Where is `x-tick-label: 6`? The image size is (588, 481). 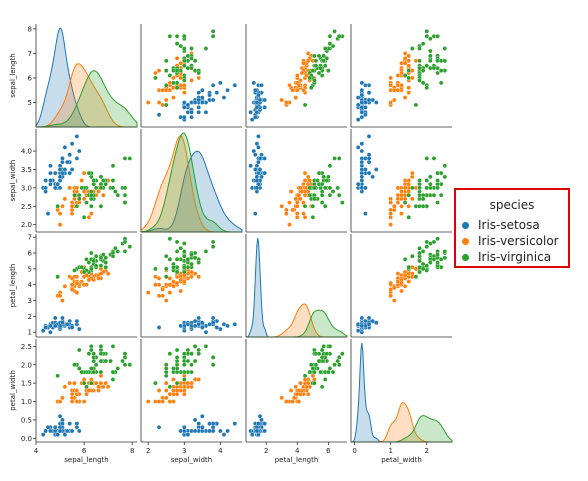
x-tick-label: 6 is located at coordinates (84, 451).